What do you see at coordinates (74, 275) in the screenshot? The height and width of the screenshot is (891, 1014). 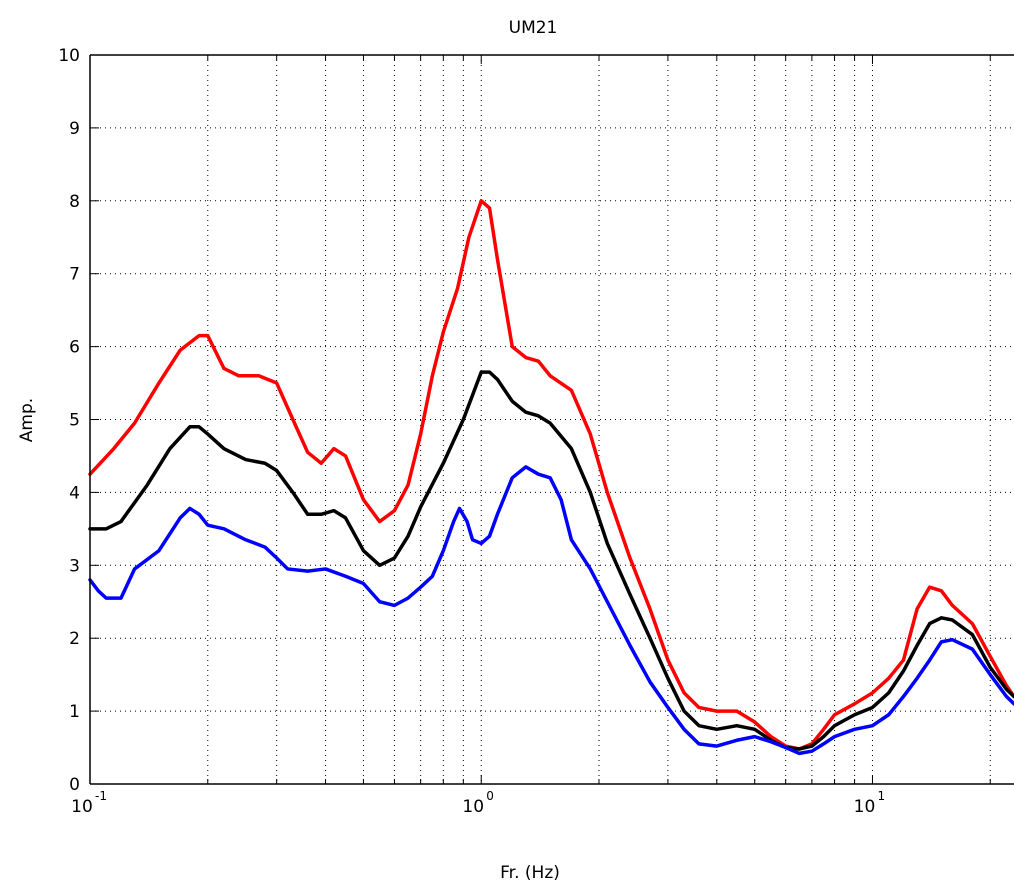 I see `y-tick-label: 7` at bounding box center [74, 275].